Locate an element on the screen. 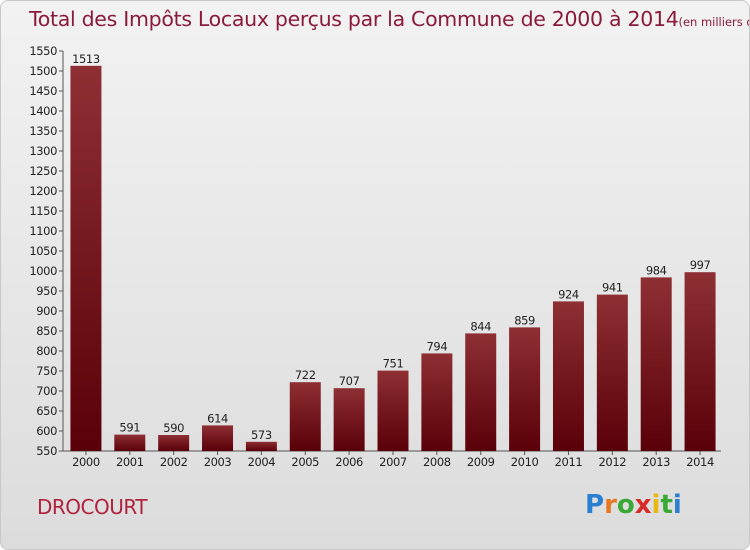  x-tick-label: 2005 is located at coordinates (305, 462).